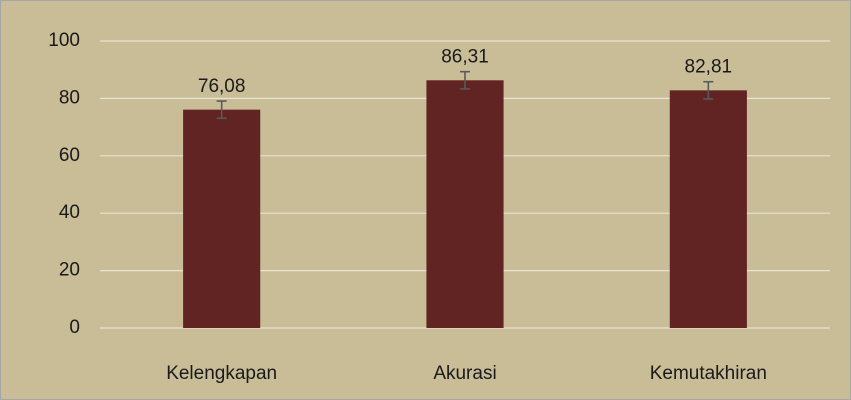 Image resolution: width=851 pixels, height=400 pixels. What do you see at coordinates (69, 155) in the screenshot?
I see `y-tick-label: 60` at bounding box center [69, 155].